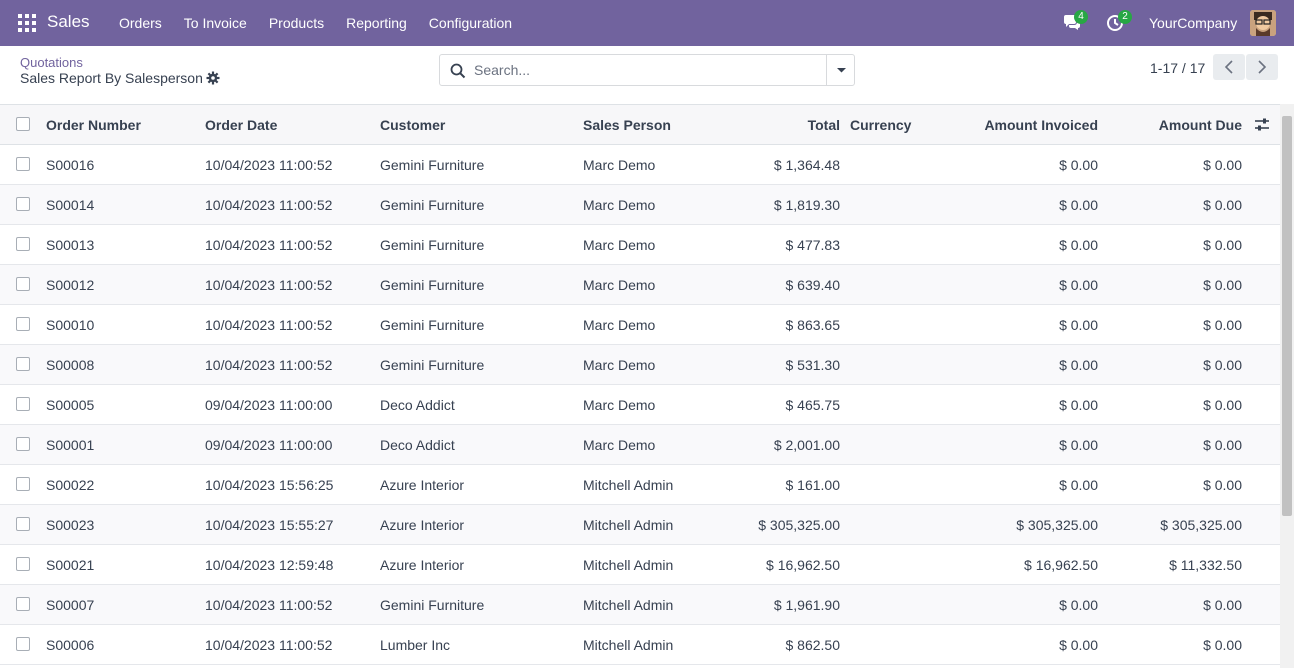 The height and width of the screenshot is (668, 1294). Describe the element at coordinates (1178, 68) in the screenshot. I see `pager-value: 1-17 / 17` at that location.